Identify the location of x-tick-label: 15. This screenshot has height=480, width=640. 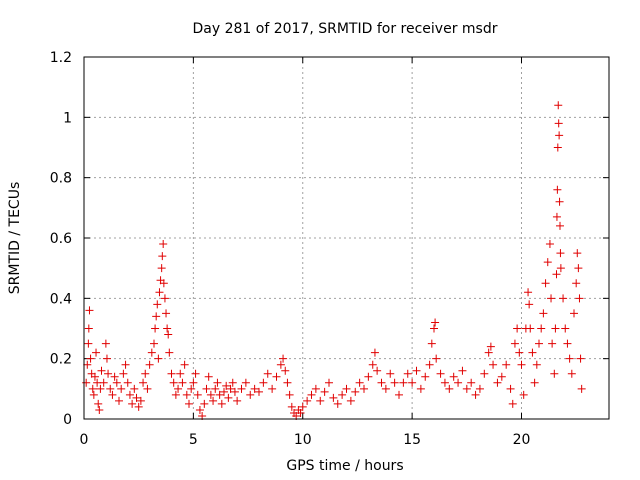
(412, 440).